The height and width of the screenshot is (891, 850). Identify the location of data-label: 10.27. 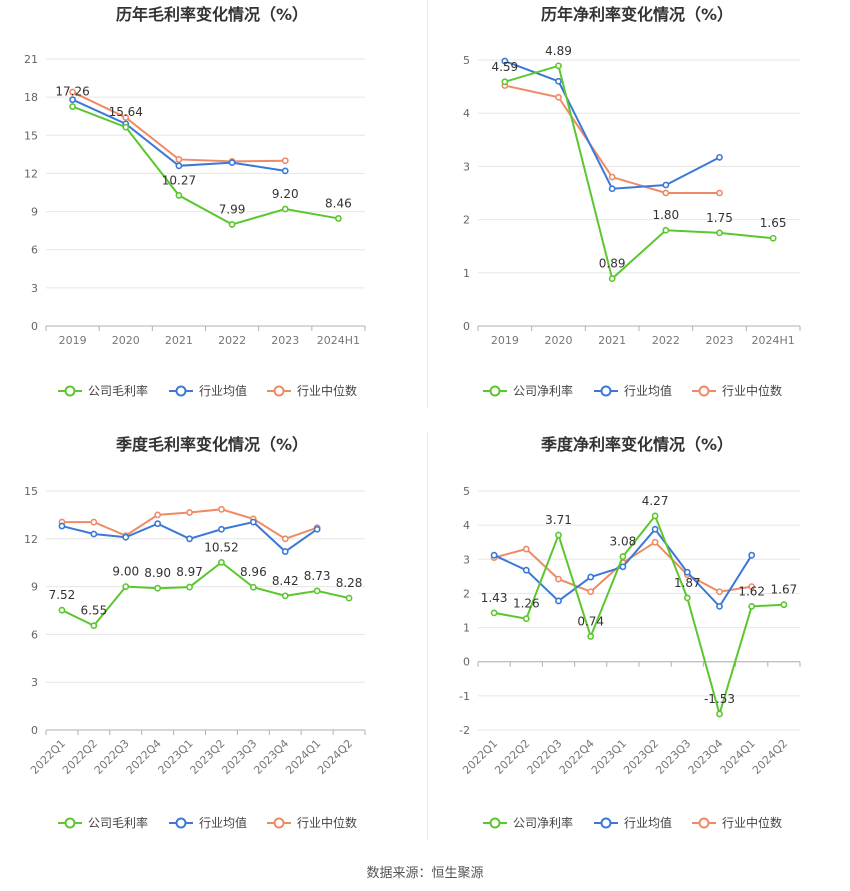
(179, 180).